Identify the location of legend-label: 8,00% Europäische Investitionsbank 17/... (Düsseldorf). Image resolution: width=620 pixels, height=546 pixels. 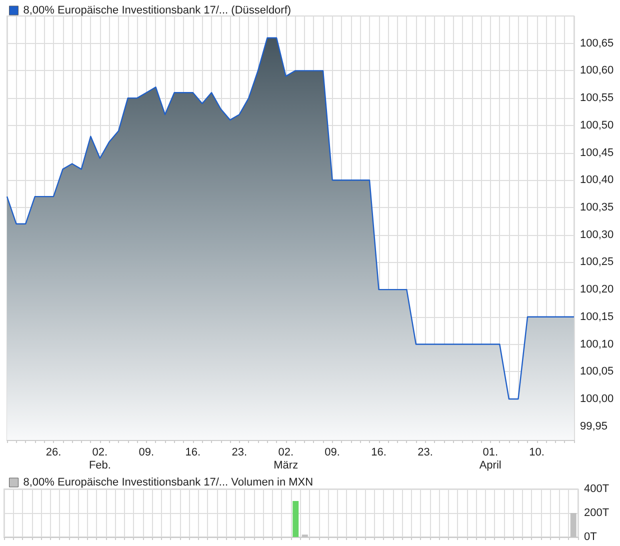
(157, 10).